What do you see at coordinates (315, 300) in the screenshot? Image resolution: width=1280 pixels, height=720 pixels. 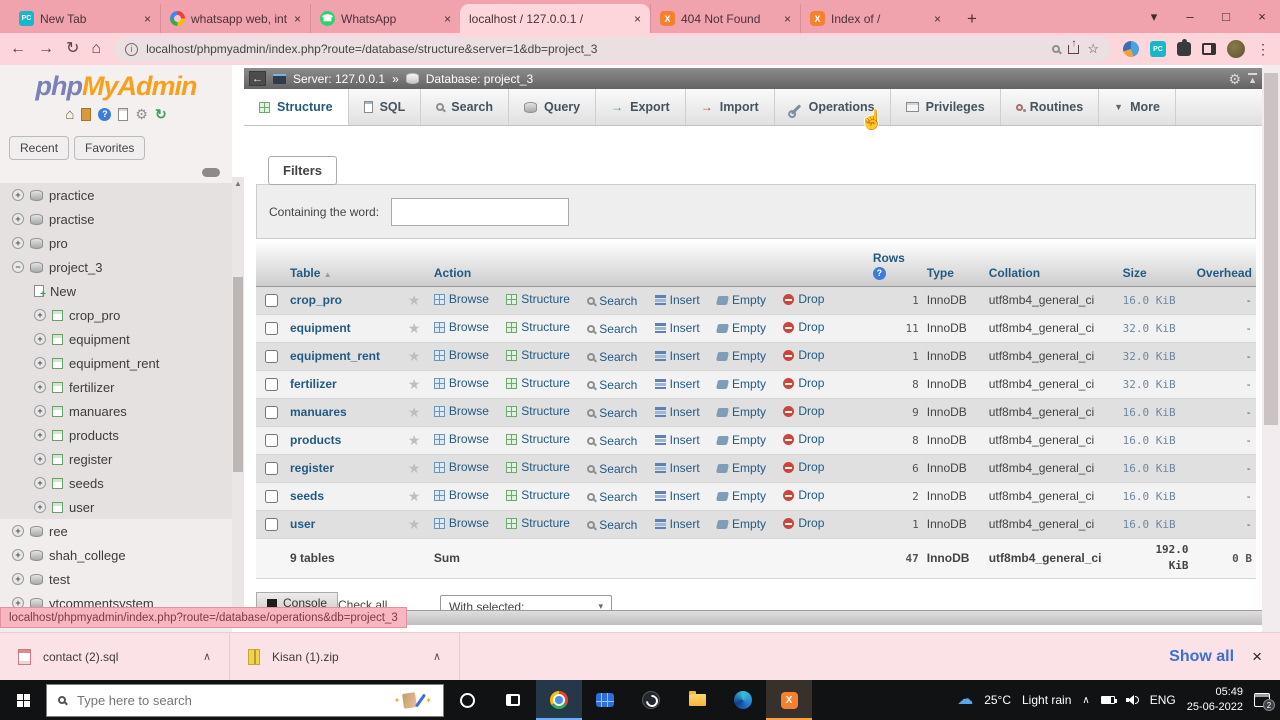 I see `table-name-link: crop_pro` at bounding box center [315, 300].